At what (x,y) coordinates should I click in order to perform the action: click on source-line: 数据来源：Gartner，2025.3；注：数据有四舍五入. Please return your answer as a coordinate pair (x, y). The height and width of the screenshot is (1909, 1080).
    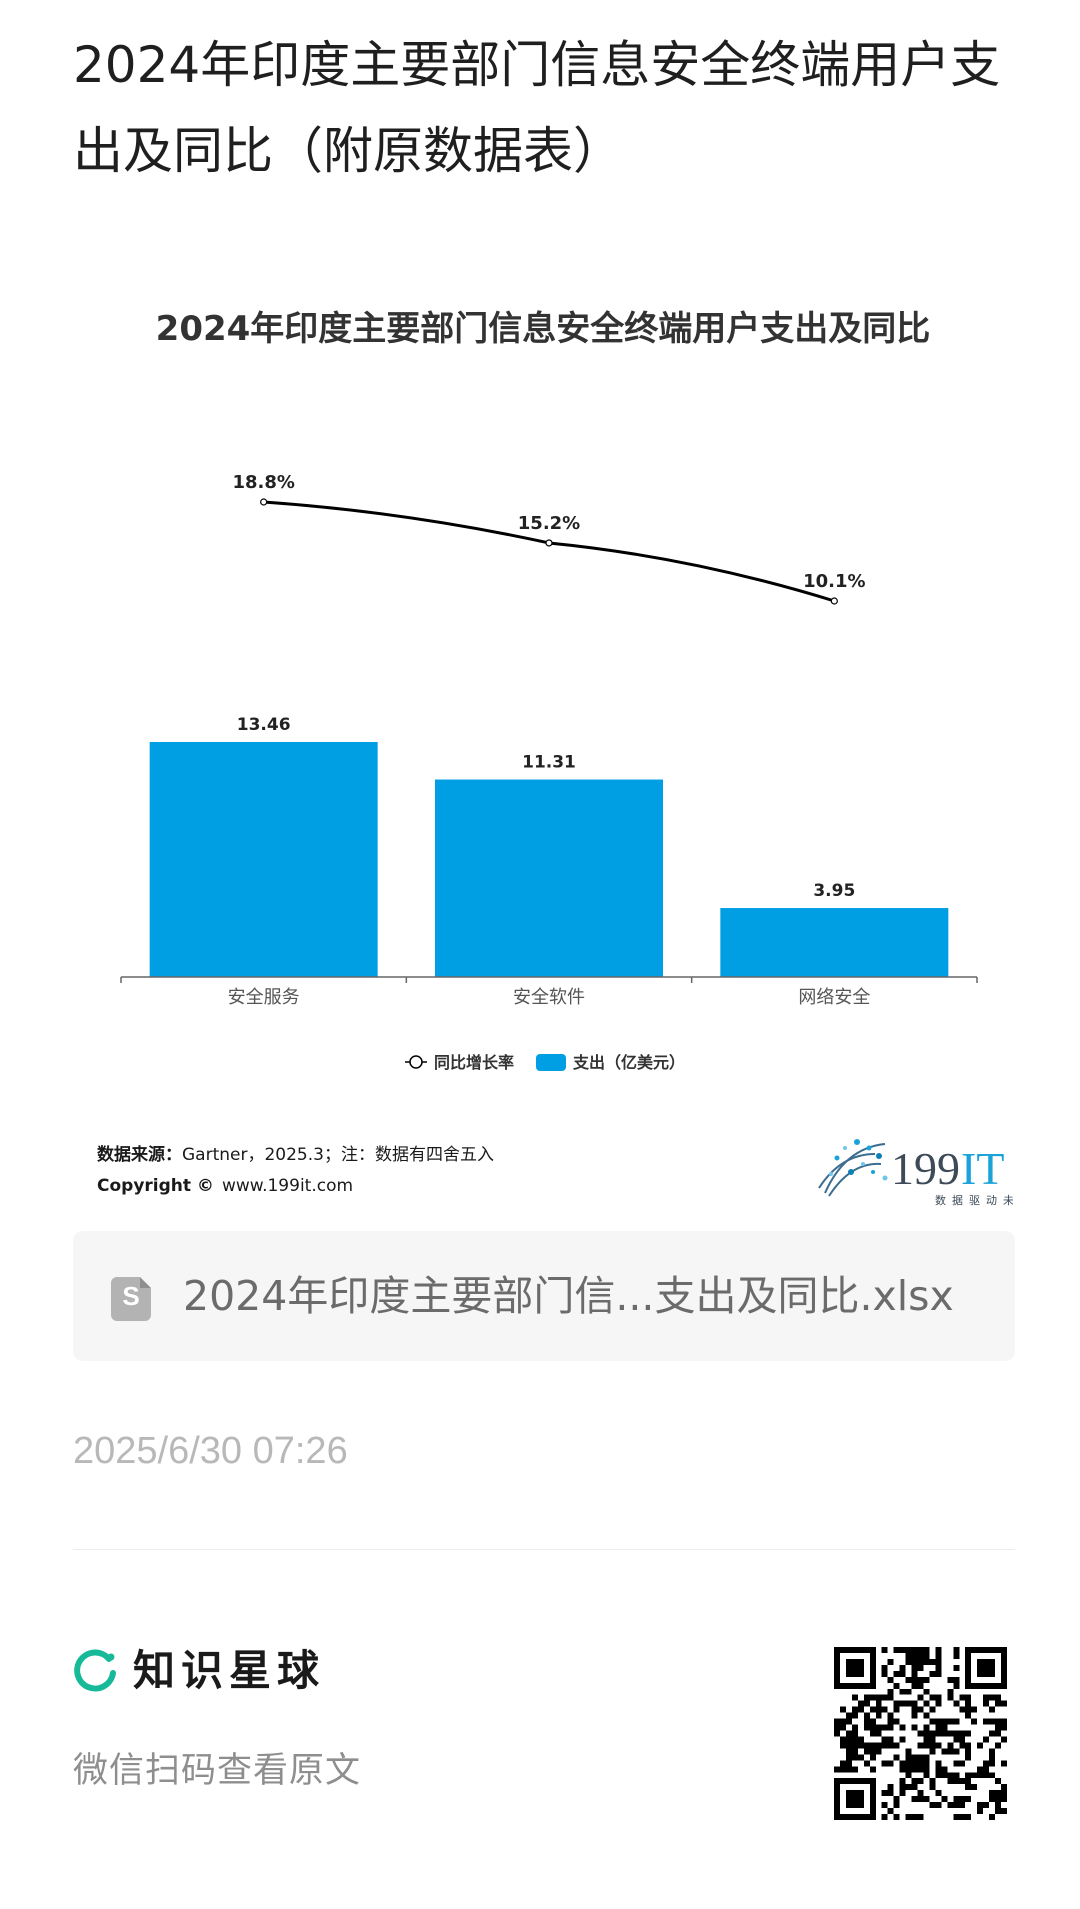
    Looking at the image, I should click on (295, 1154).